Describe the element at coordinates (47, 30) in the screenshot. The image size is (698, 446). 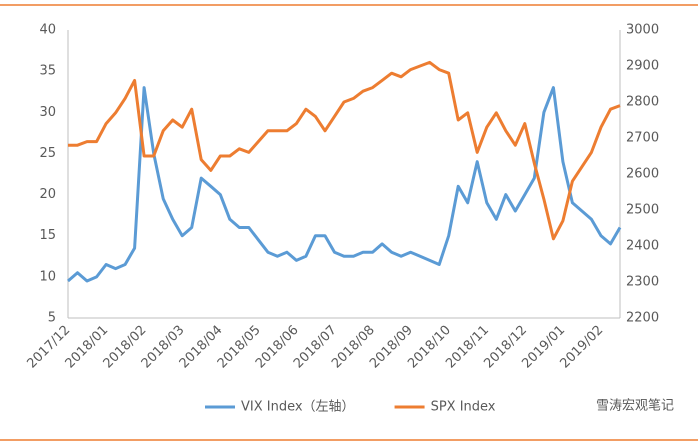
I see `y-tick-label: 40` at that location.